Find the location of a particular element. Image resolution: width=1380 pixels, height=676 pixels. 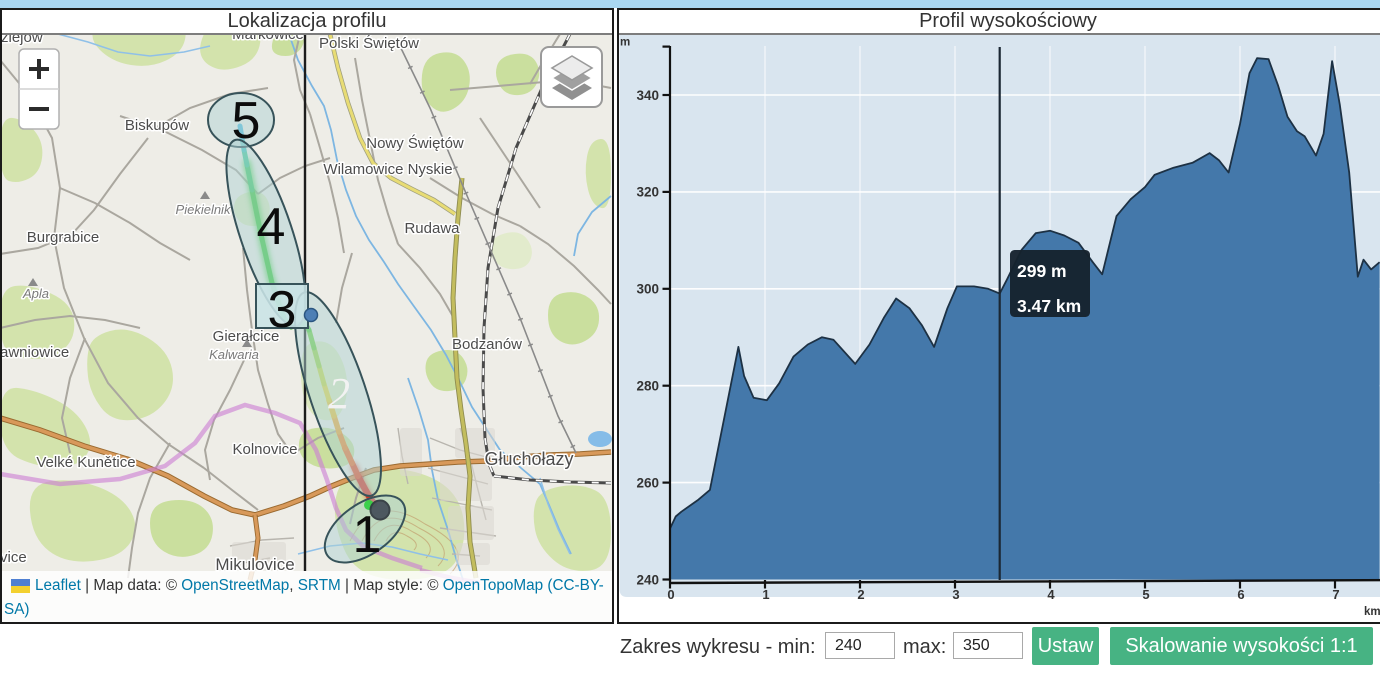

svg-text: Biskupów is located at coordinates (157, 125).